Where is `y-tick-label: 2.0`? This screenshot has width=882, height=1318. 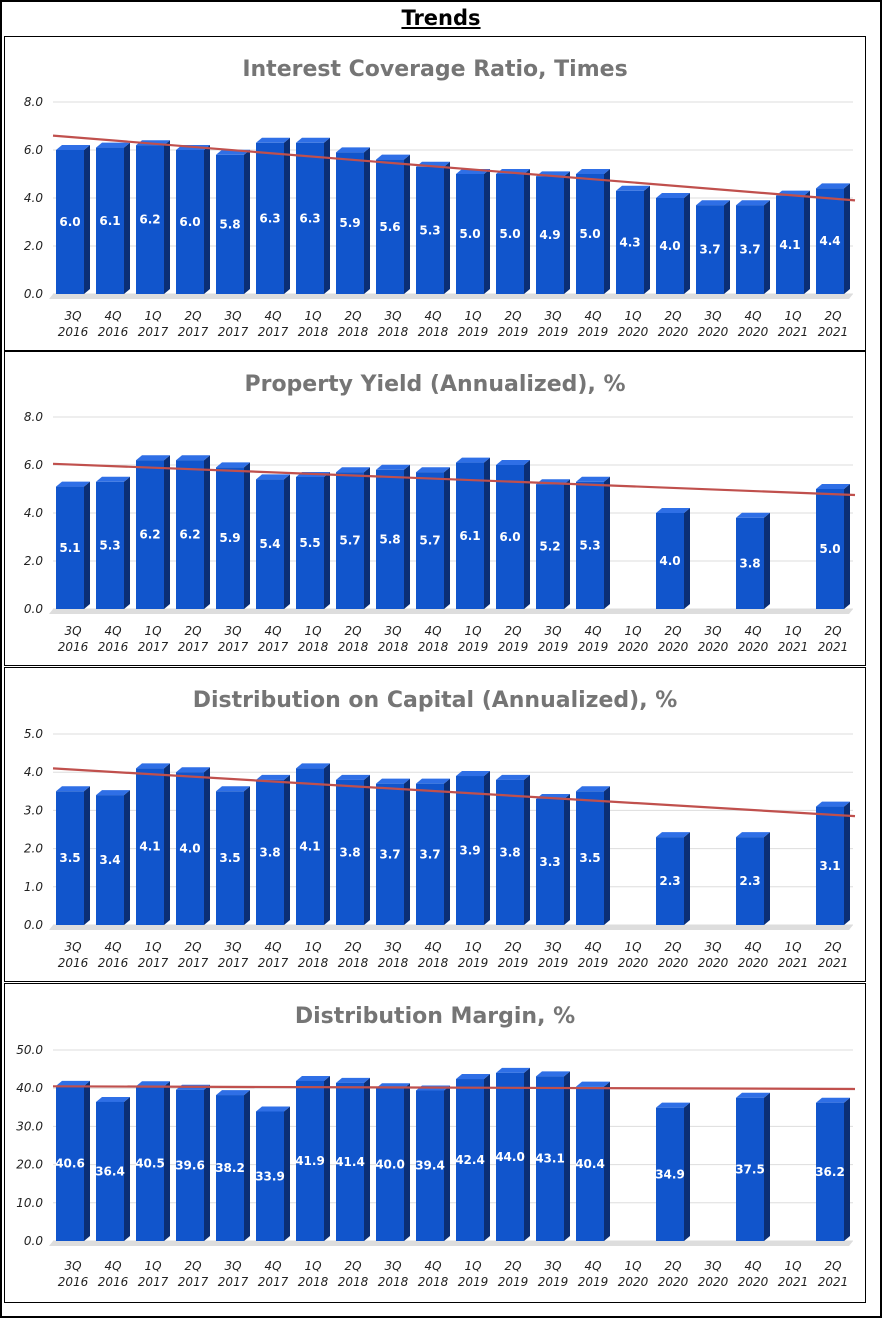
y-tick-label: 2.0 is located at coordinates (33, 246).